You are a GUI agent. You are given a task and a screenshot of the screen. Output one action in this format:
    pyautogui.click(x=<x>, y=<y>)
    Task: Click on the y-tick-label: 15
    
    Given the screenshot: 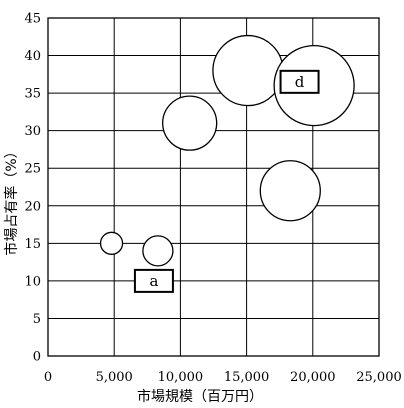 What is the action you would take?
    pyautogui.click(x=32, y=244)
    